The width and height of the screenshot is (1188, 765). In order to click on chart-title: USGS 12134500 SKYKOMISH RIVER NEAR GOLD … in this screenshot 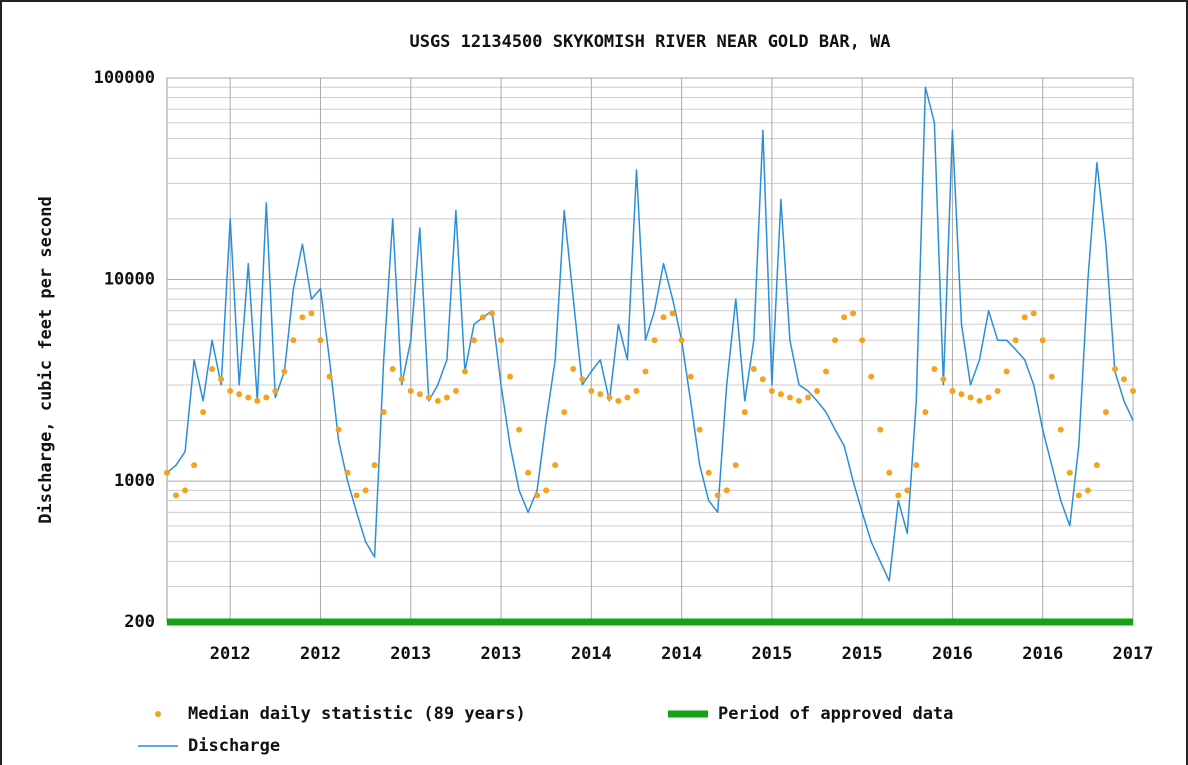, I will do `click(649, 42)`.